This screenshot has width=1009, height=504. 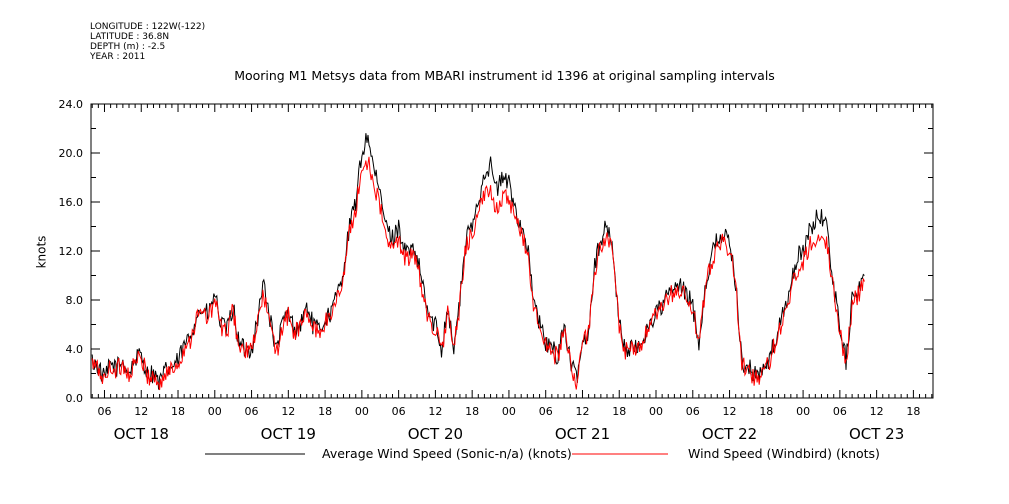 I want to click on y-tick-label: 20.0, so click(x=71, y=153).